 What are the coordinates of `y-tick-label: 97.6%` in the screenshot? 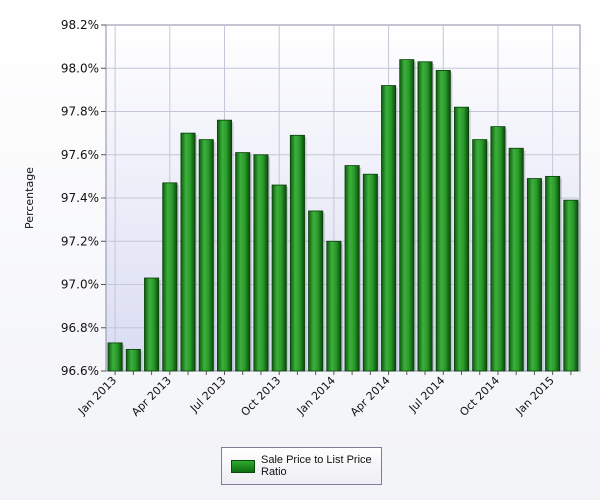 It's located at (80, 155).